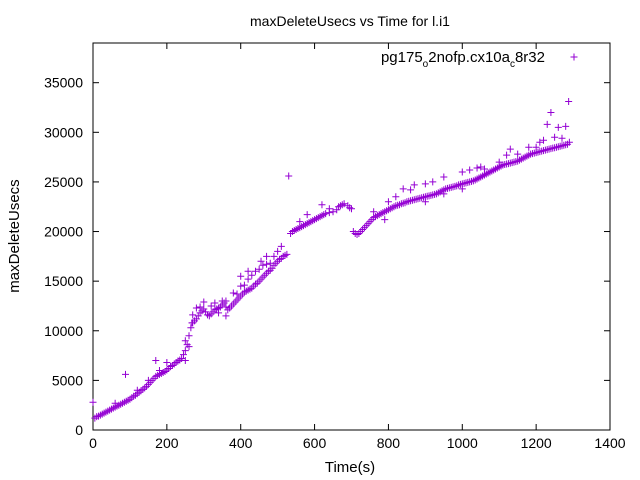 This screenshot has width=640, height=480. I want to click on y-tick-label: 35000, so click(63, 83).